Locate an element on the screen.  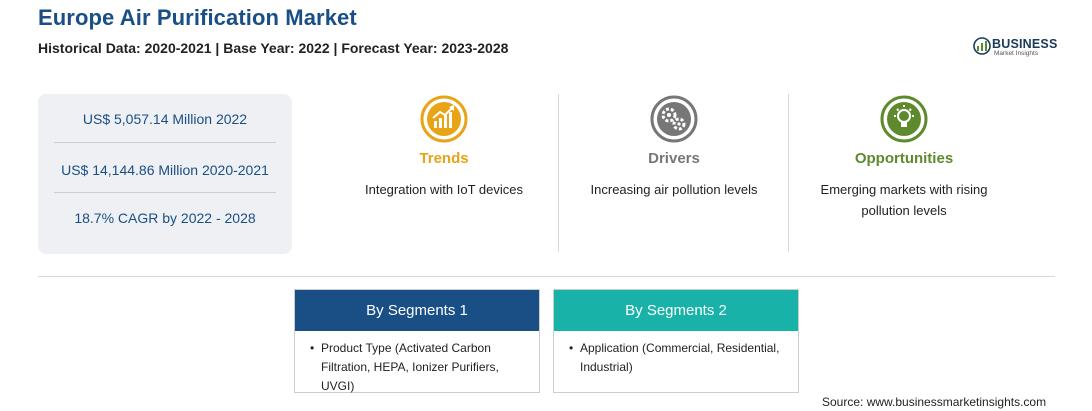
stat-cagr: 18.7% CAGR by 2022 - 2028 is located at coordinates (165, 218).